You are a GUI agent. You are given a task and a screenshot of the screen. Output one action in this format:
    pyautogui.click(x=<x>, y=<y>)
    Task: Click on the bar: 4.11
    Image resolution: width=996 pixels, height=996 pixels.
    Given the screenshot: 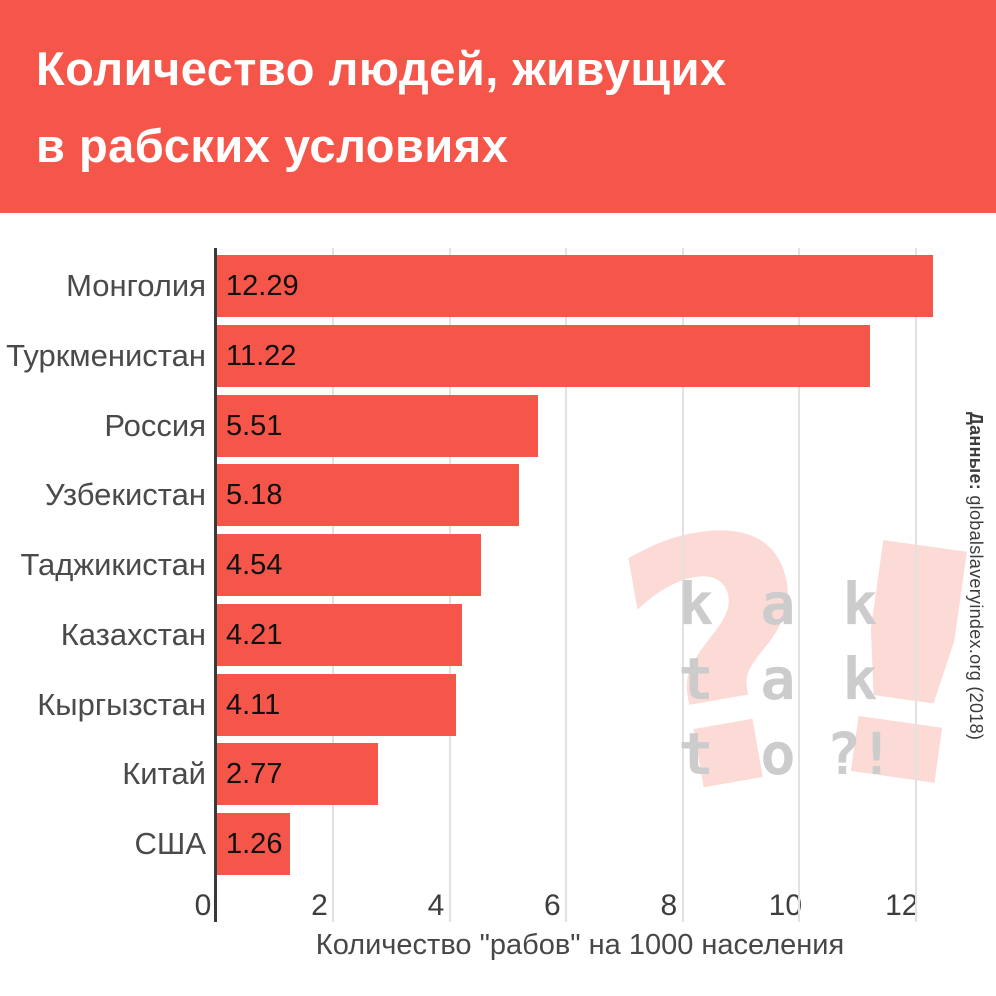 What is the action you would take?
    pyautogui.click(x=337, y=704)
    